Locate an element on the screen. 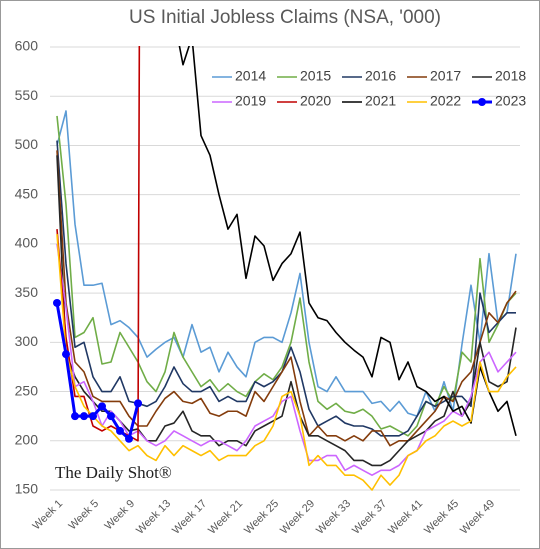 Image resolution: width=540 pixels, height=549 pixels. y-tick-label: 250 is located at coordinates (27, 390).